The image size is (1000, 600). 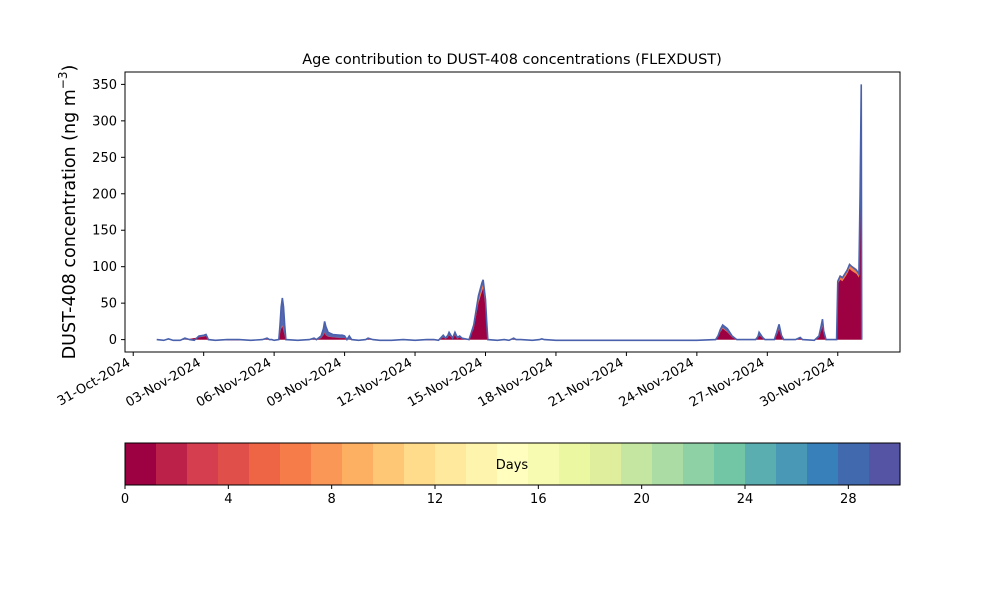 What do you see at coordinates (435, 499) in the screenshot?
I see `colorbar-tick-label: 12` at bounding box center [435, 499].